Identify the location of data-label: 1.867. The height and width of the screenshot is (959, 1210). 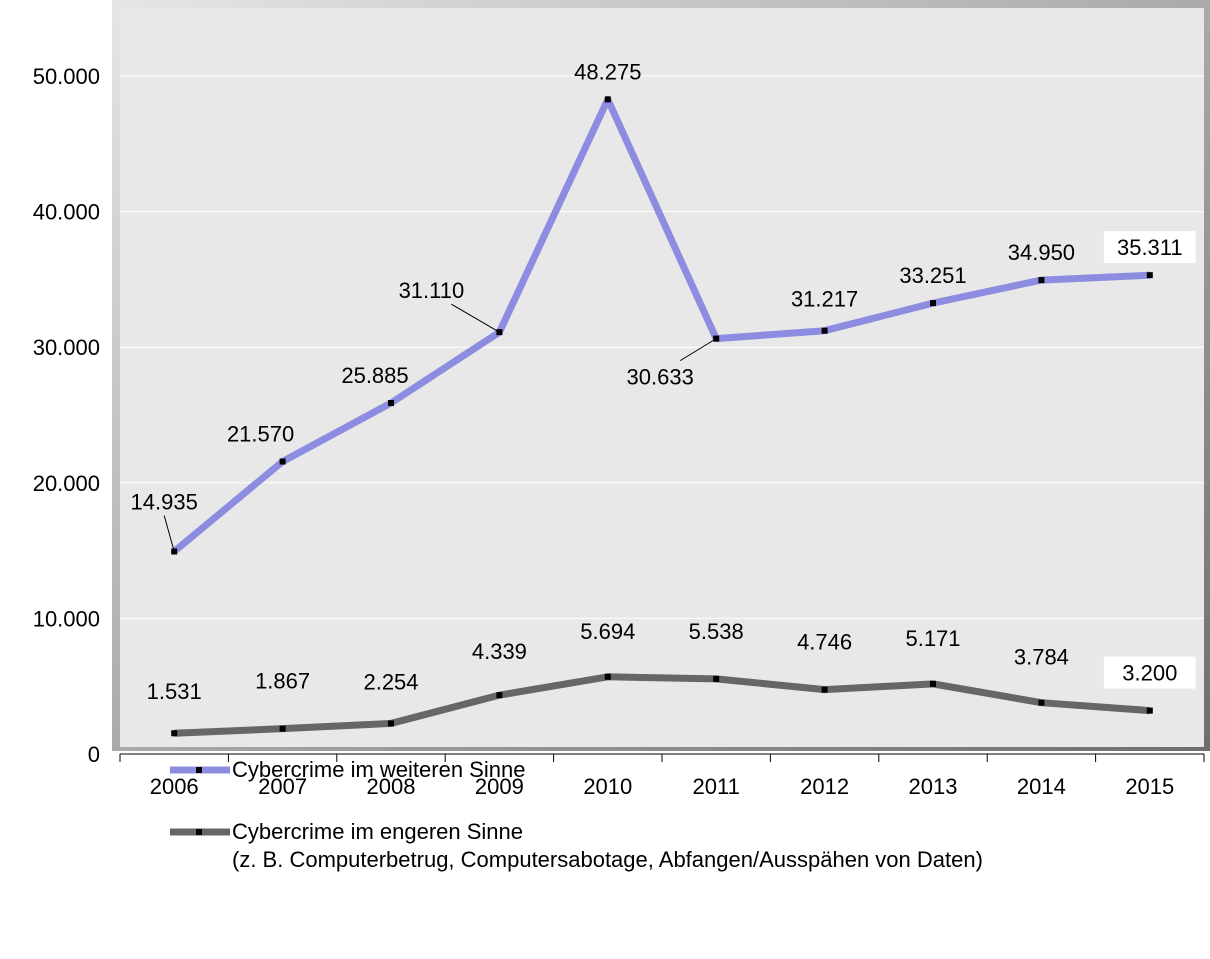
(282, 681).